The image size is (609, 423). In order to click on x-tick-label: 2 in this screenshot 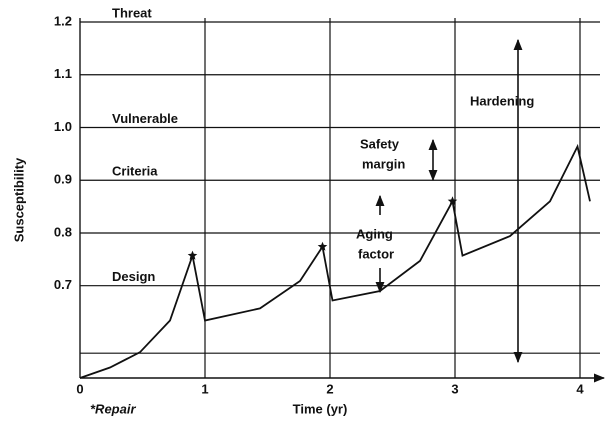, I will do `click(329, 388)`.